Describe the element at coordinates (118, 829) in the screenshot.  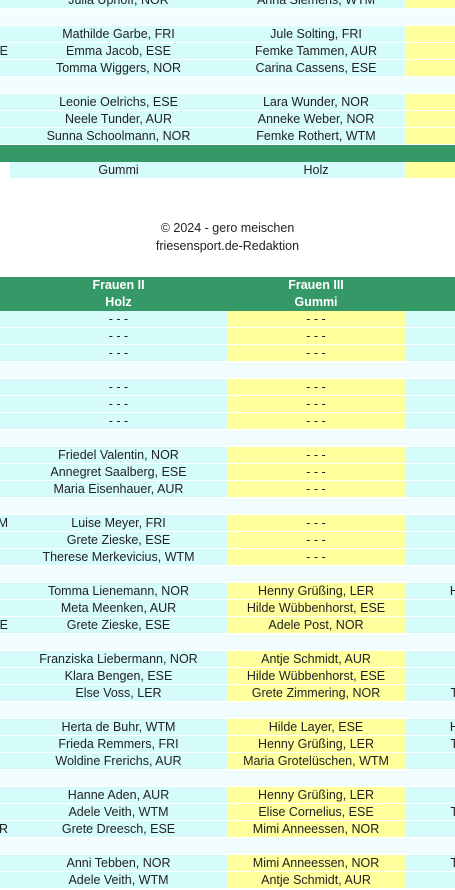
I see `table-cell: Grete Dreesch, ESE` at that location.